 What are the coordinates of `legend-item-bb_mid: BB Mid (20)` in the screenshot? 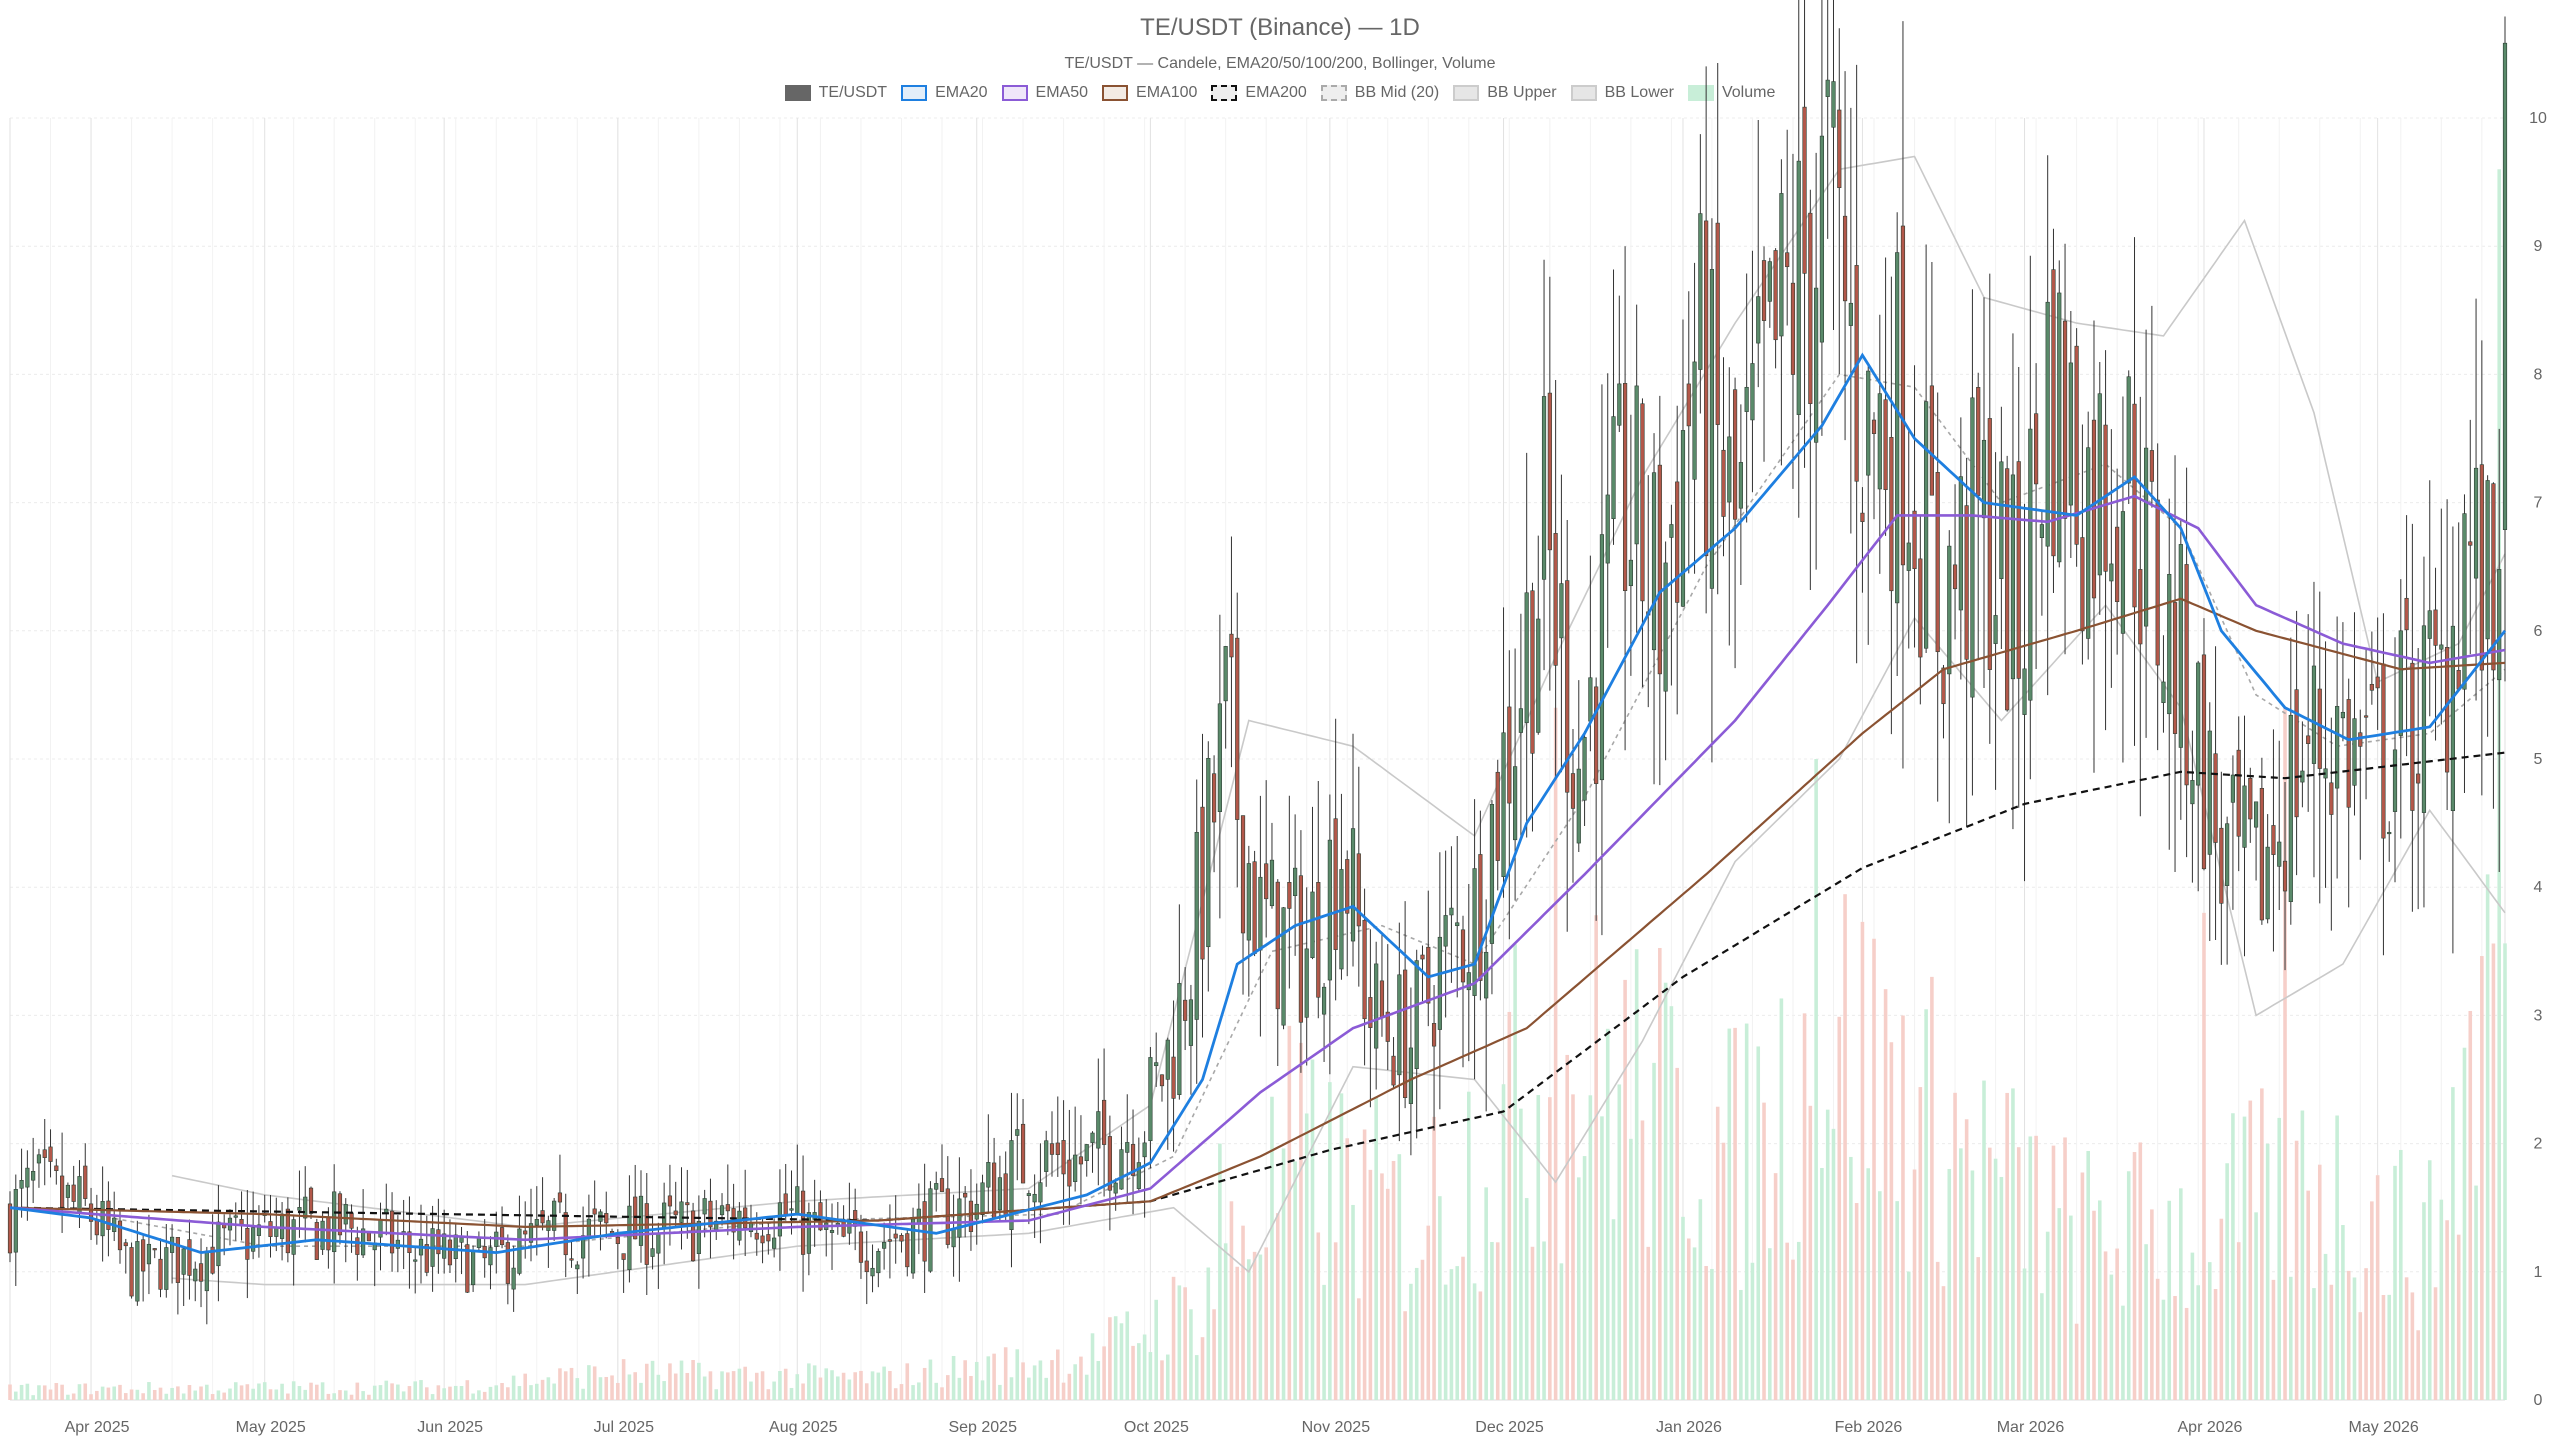 It's located at (1379, 93).